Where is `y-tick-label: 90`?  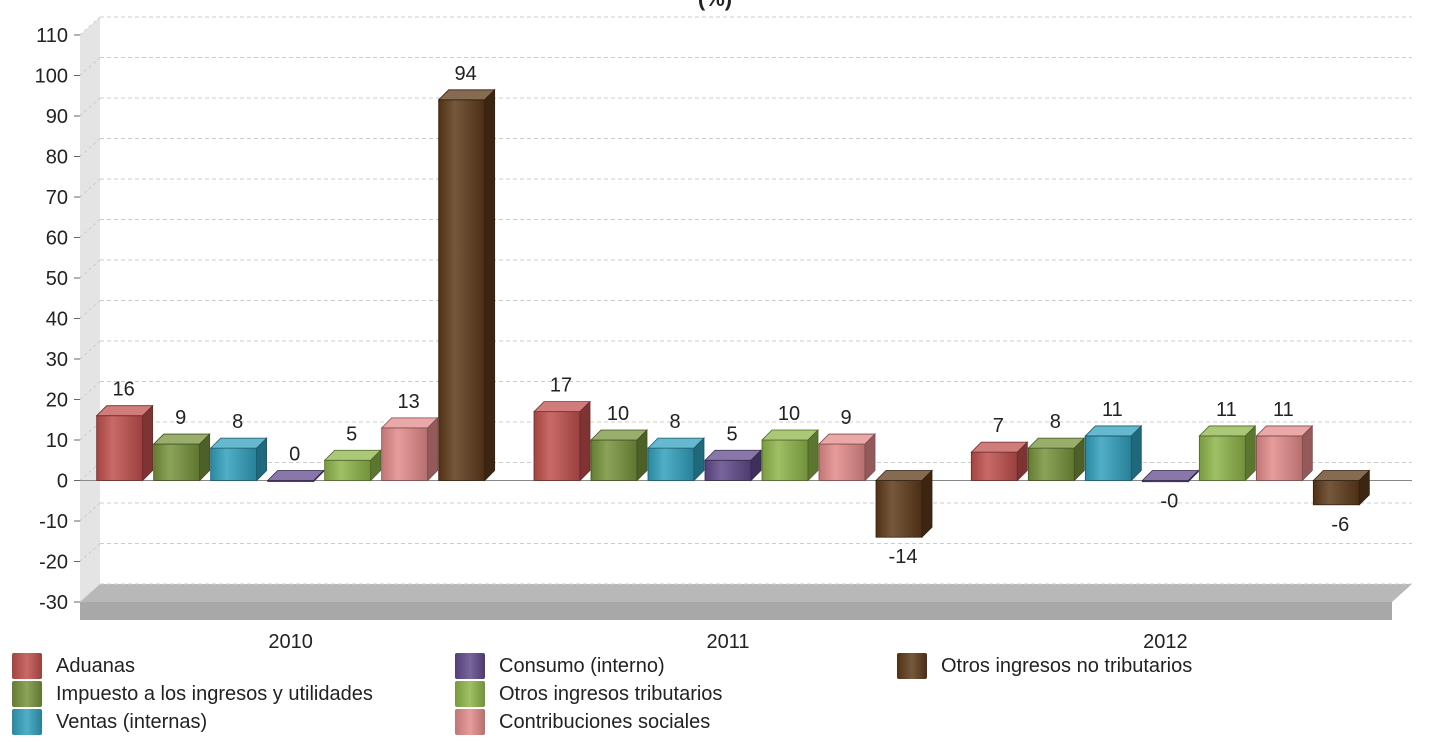
y-tick-label: 90 is located at coordinates (57, 117).